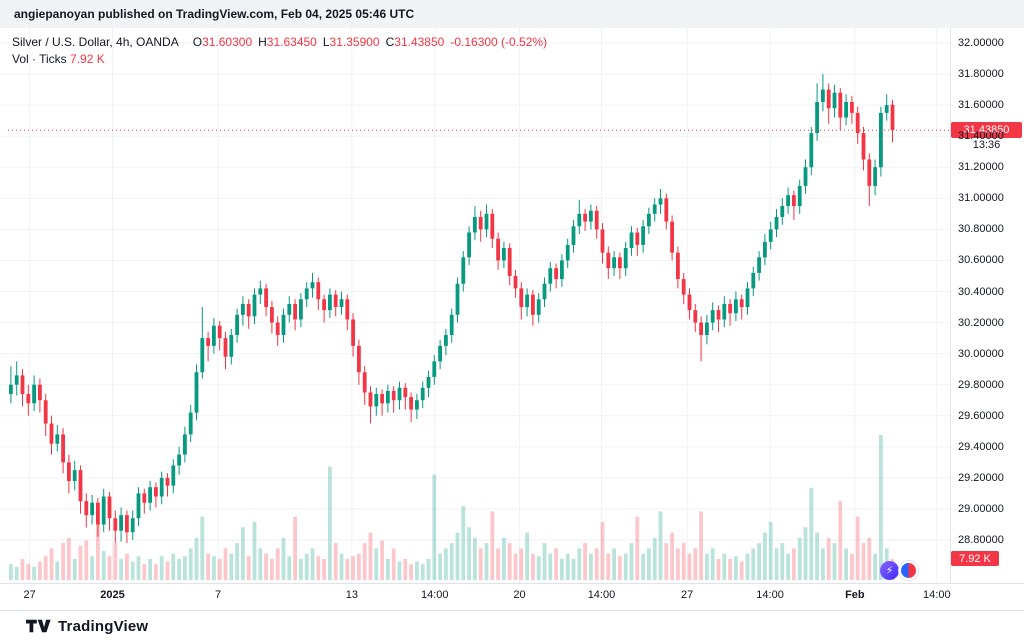  I want to click on time-axis-label: 14:00, so click(601, 595).